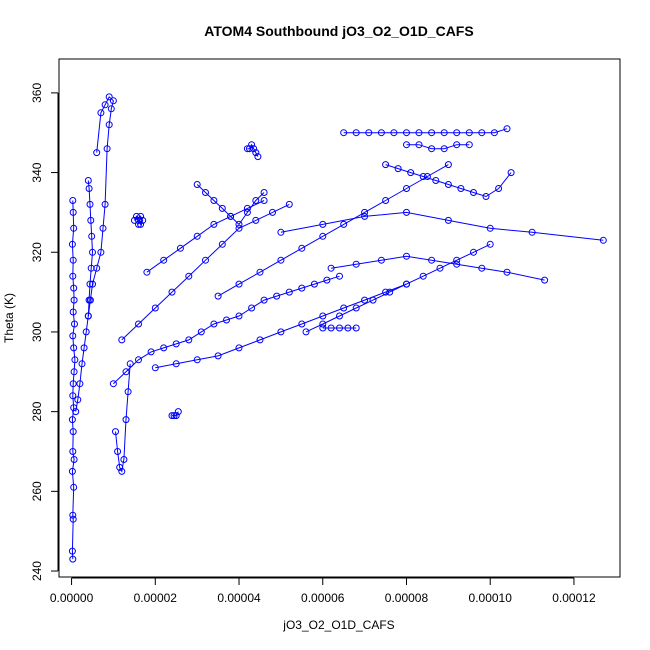 This screenshot has height=650, width=650. Describe the element at coordinates (491, 598) in the screenshot. I see `x-tick-label: 0.00010` at that location.